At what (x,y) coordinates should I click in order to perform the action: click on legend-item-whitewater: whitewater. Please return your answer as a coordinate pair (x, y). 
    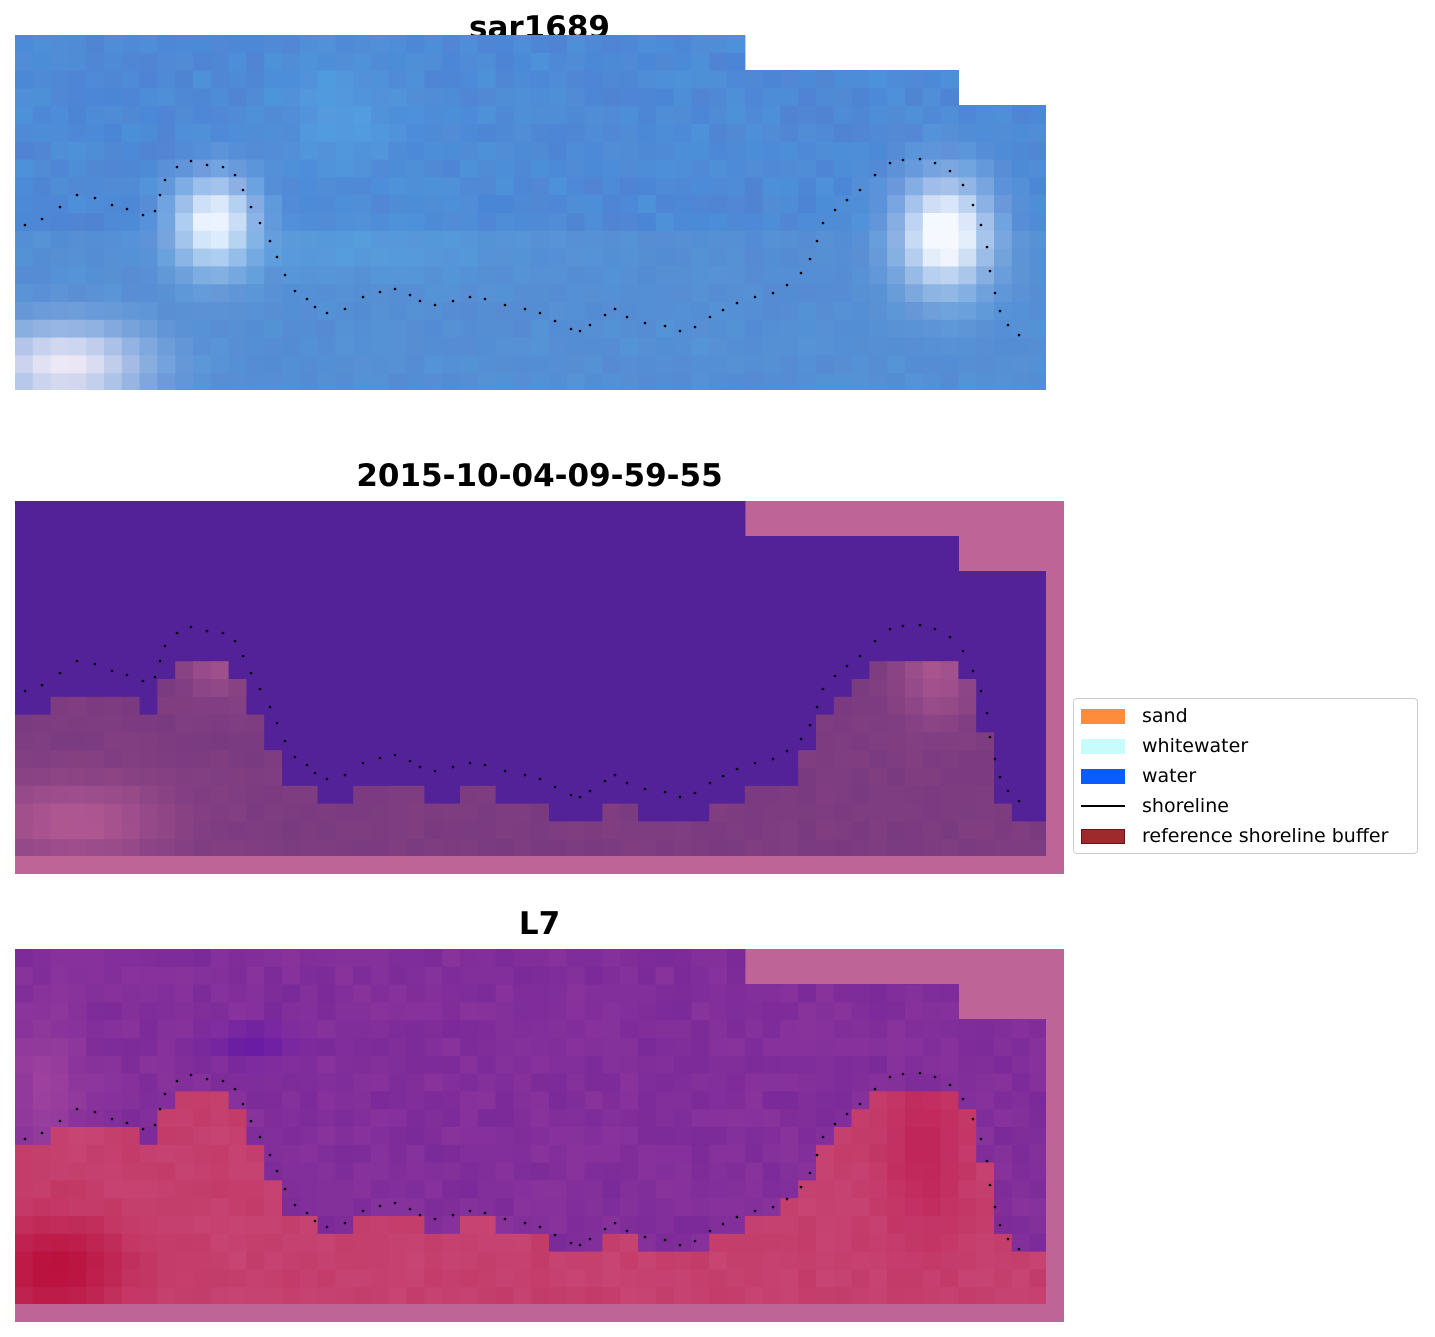
    Looking at the image, I should click on (1164, 746).